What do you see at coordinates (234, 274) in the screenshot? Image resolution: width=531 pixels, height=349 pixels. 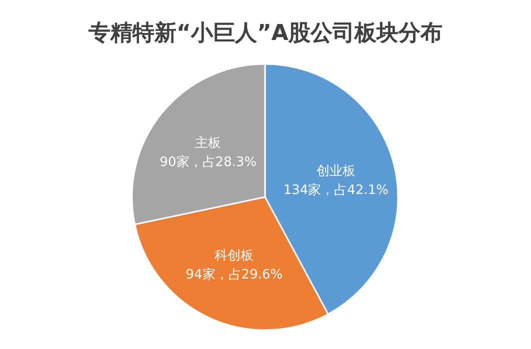 I see `data-label: 94家，占29.6%` at bounding box center [234, 274].